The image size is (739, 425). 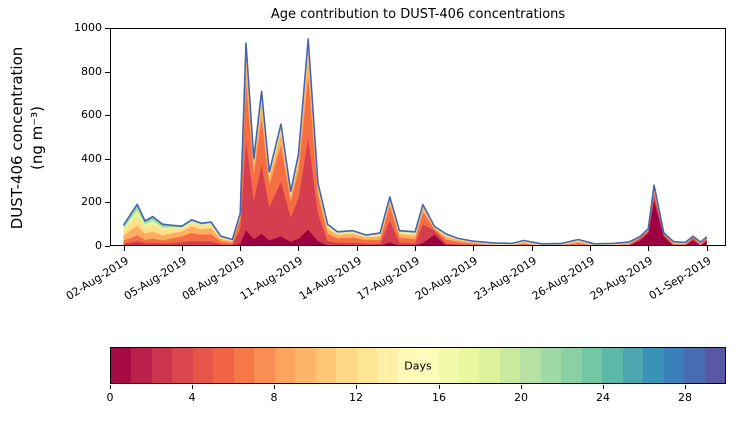 What do you see at coordinates (155, 278) in the screenshot?
I see `x-tick-label: 05-Aug-2019` at bounding box center [155, 278].